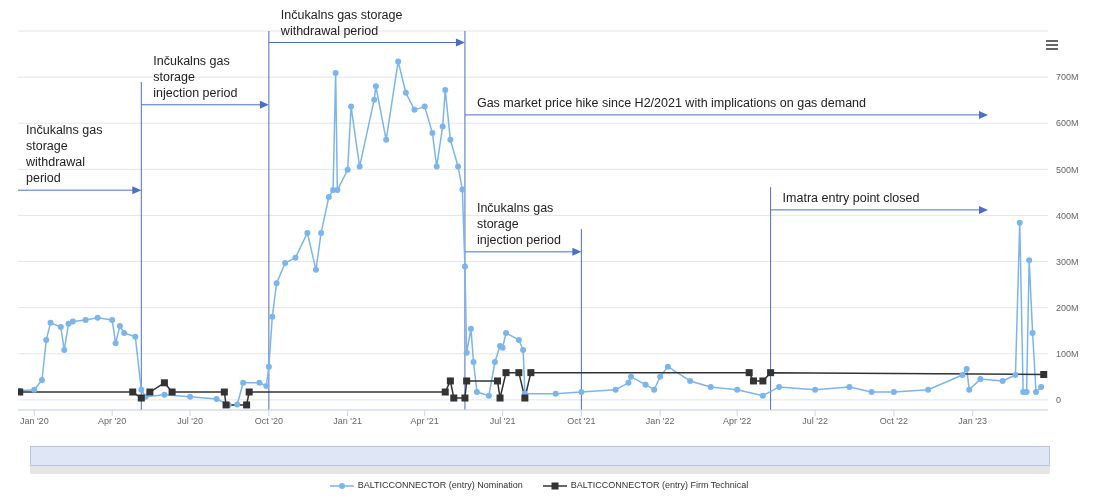  Describe the element at coordinates (1067, 307) in the screenshot. I see `y-tick-label: 200M` at that location.